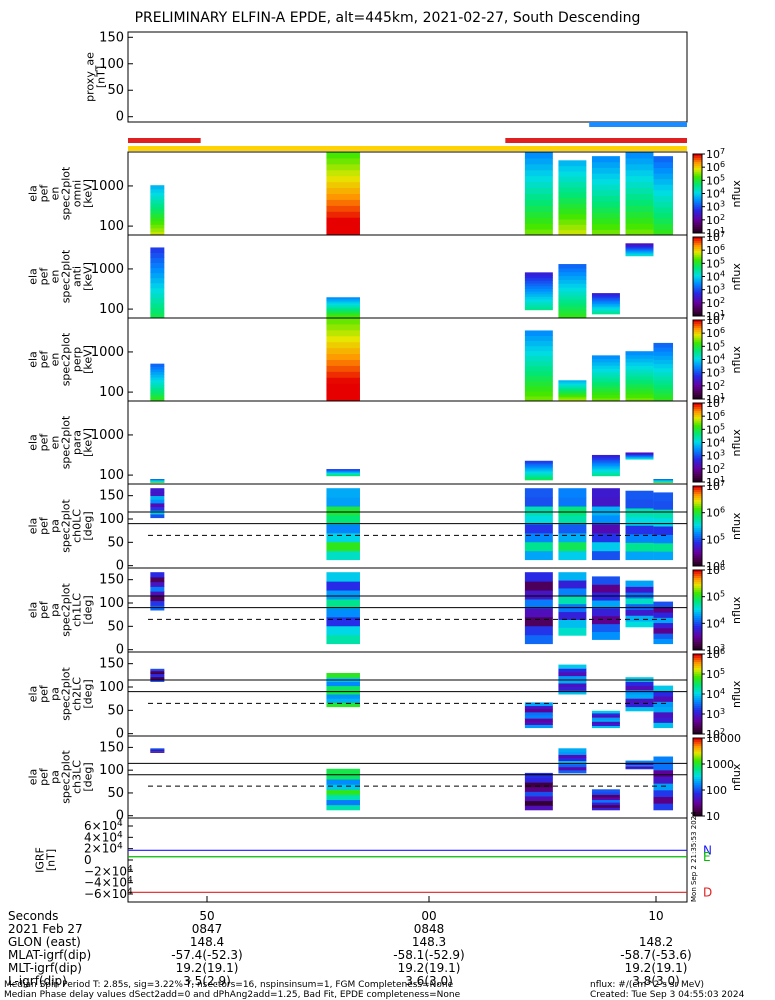  I want to click on ylabel-line: en, so click(55, 360).